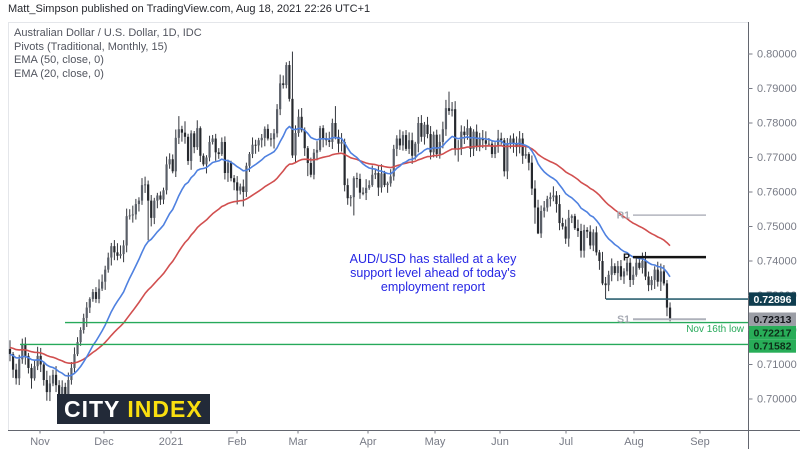  I want to click on nov-16-low-note: Nov 16th low, so click(715, 329).